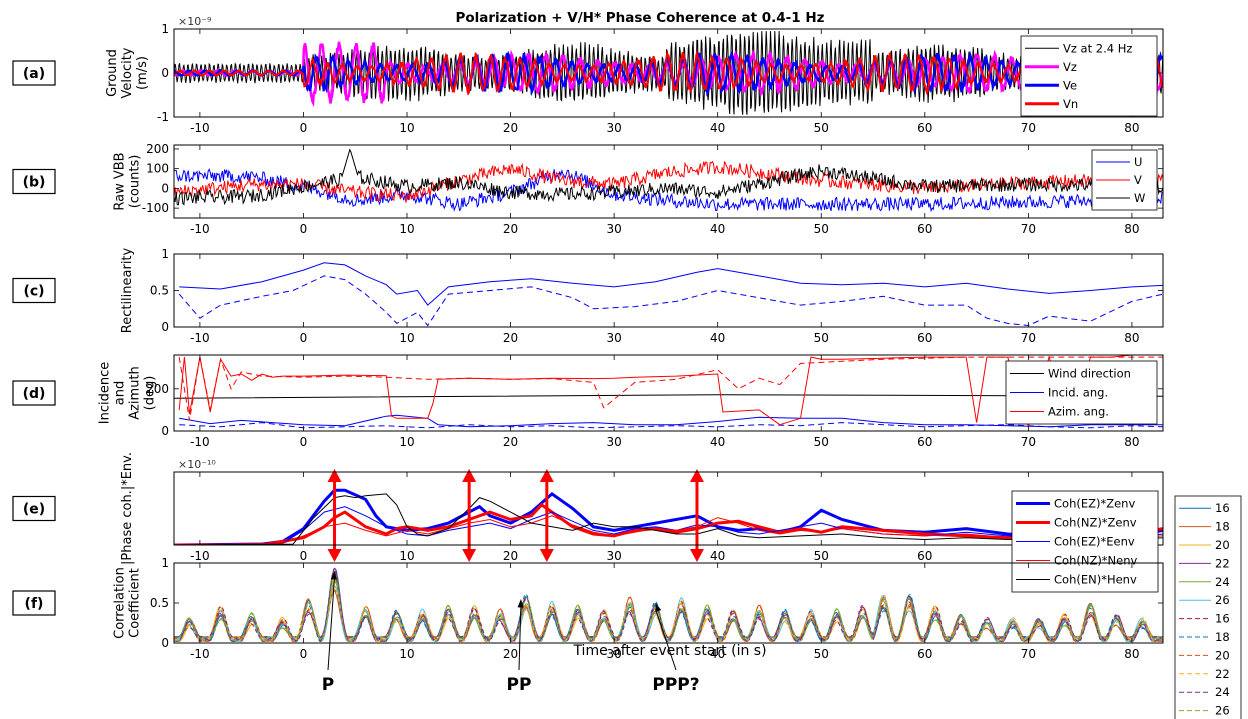 The height and width of the screenshot is (719, 1248). I want to click on ytick-label: -100, so click(155, 208).